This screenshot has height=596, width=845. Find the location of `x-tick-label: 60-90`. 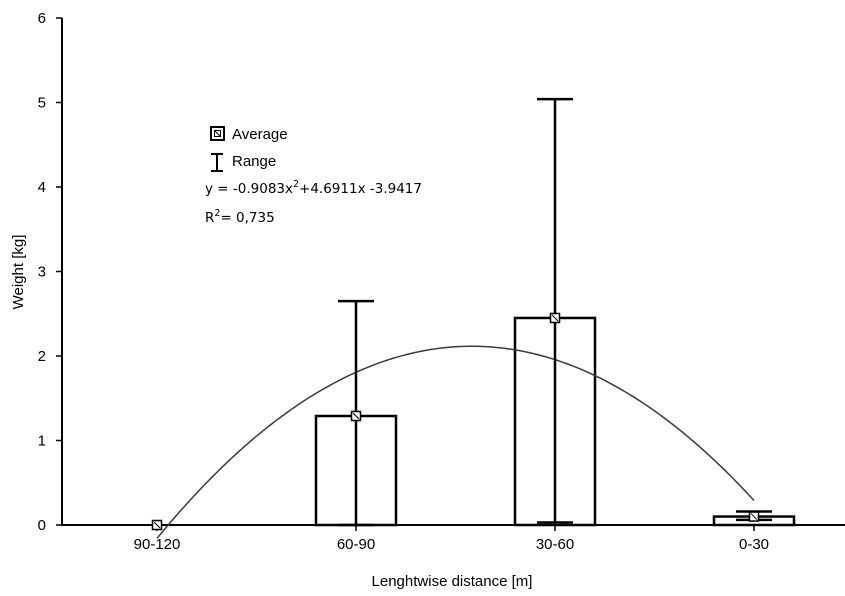

x-tick-label: 60-90 is located at coordinates (356, 544).